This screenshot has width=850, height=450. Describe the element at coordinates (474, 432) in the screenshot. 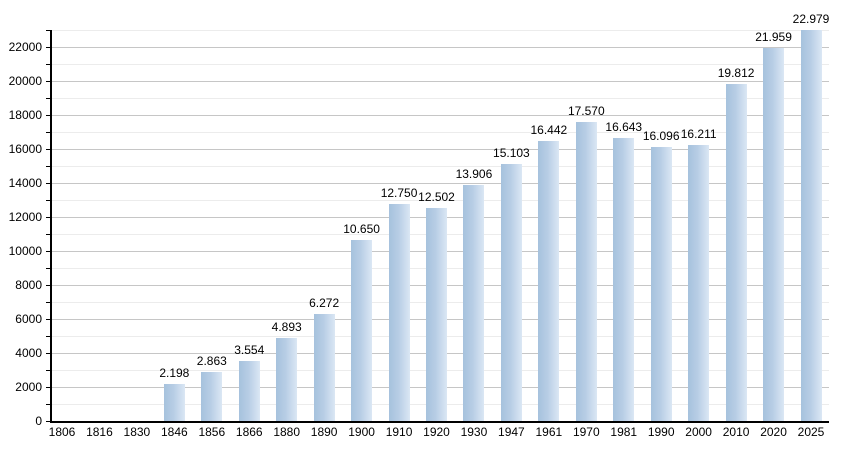

I see `x-tick-label: 1930` at that location.